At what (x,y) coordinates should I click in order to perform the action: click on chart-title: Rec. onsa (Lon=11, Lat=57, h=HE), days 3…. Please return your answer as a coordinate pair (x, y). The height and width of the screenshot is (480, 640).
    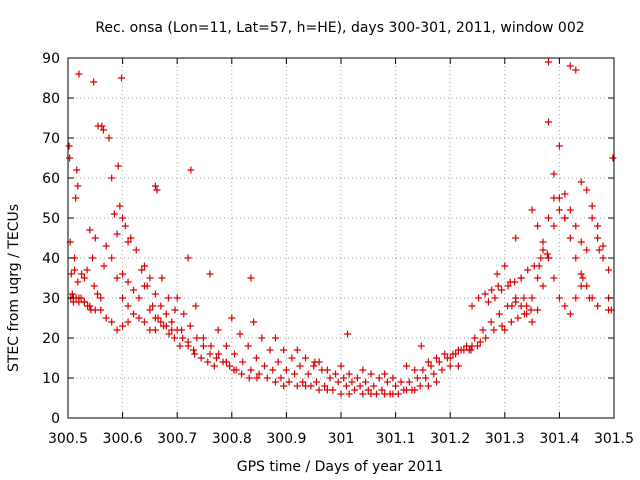
    Looking at the image, I should click on (339, 28).